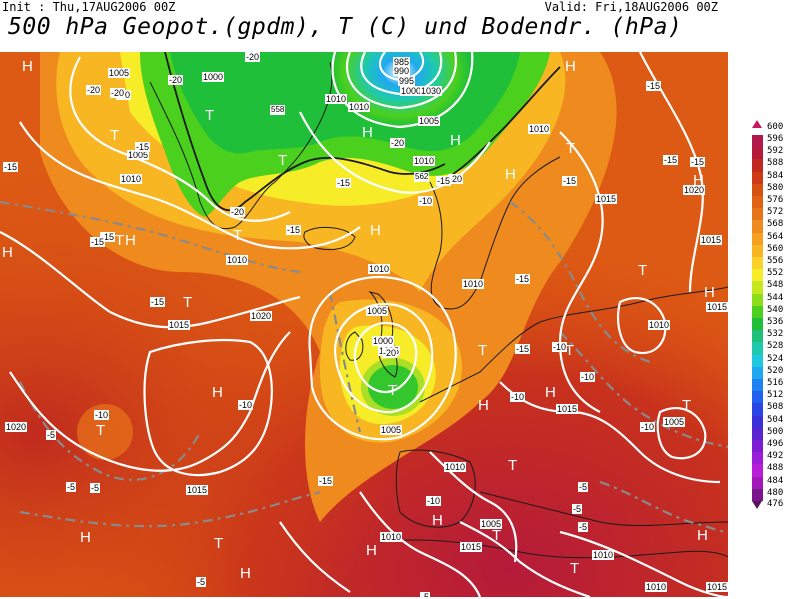 The width and height of the screenshot is (790, 599). I want to click on isobar-1000-north, so click(402, 90).